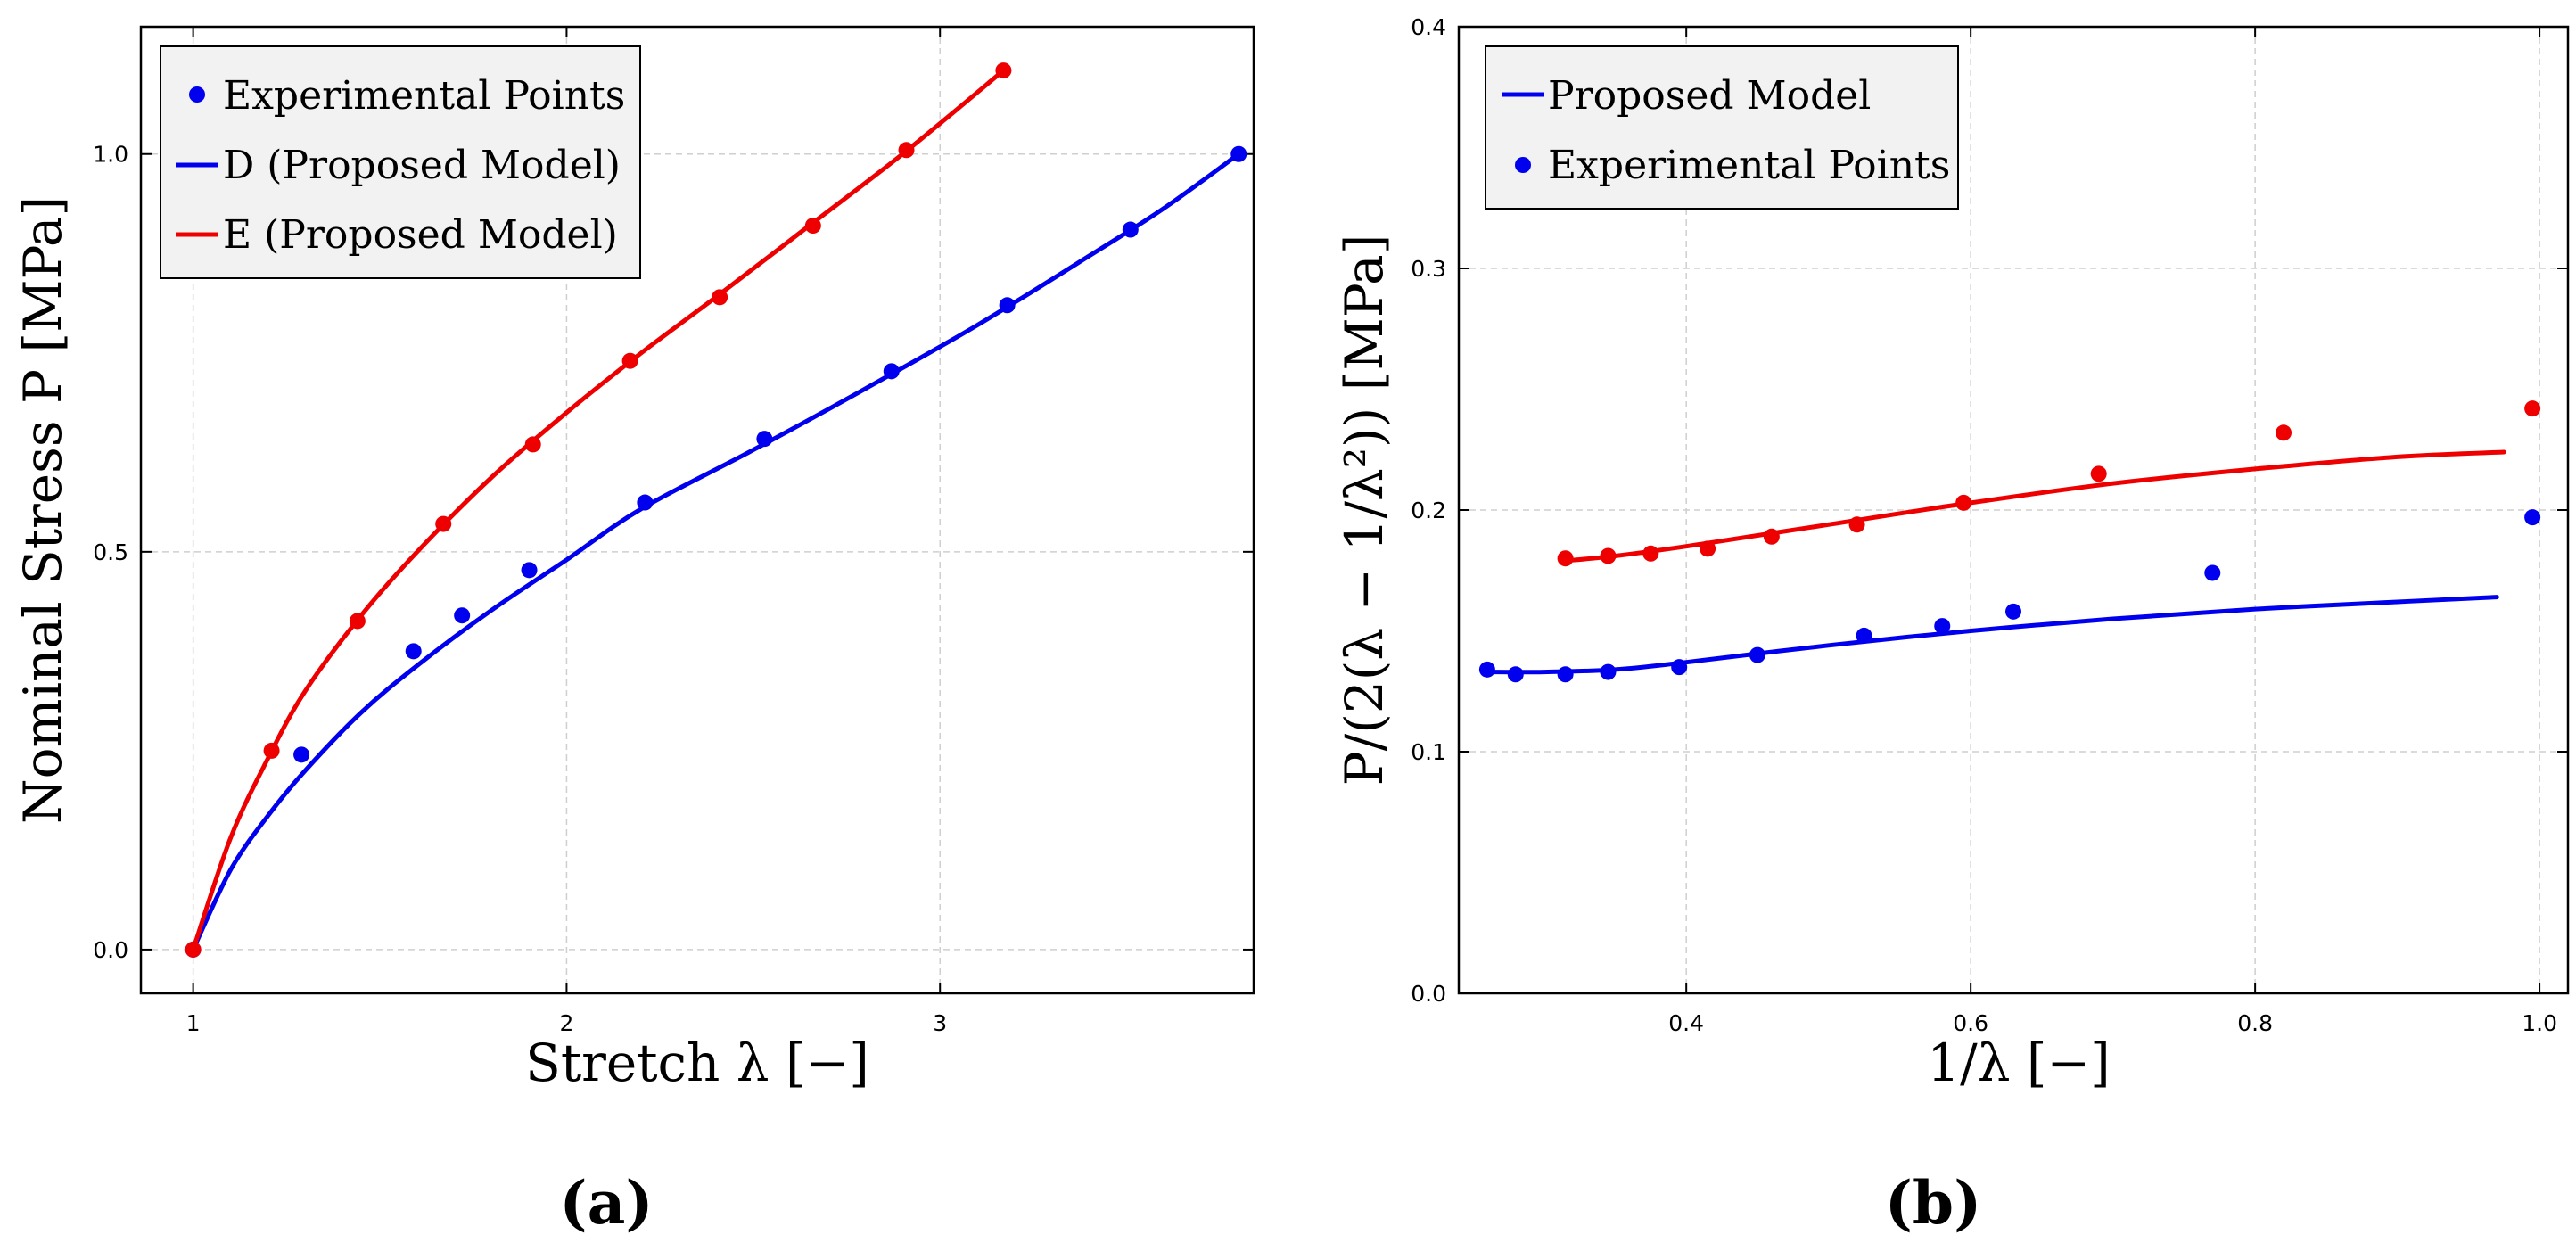 The height and width of the screenshot is (1243, 2576). What do you see at coordinates (1523, 165) in the screenshot?
I see `legend-b-marker-experimental` at bounding box center [1523, 165].